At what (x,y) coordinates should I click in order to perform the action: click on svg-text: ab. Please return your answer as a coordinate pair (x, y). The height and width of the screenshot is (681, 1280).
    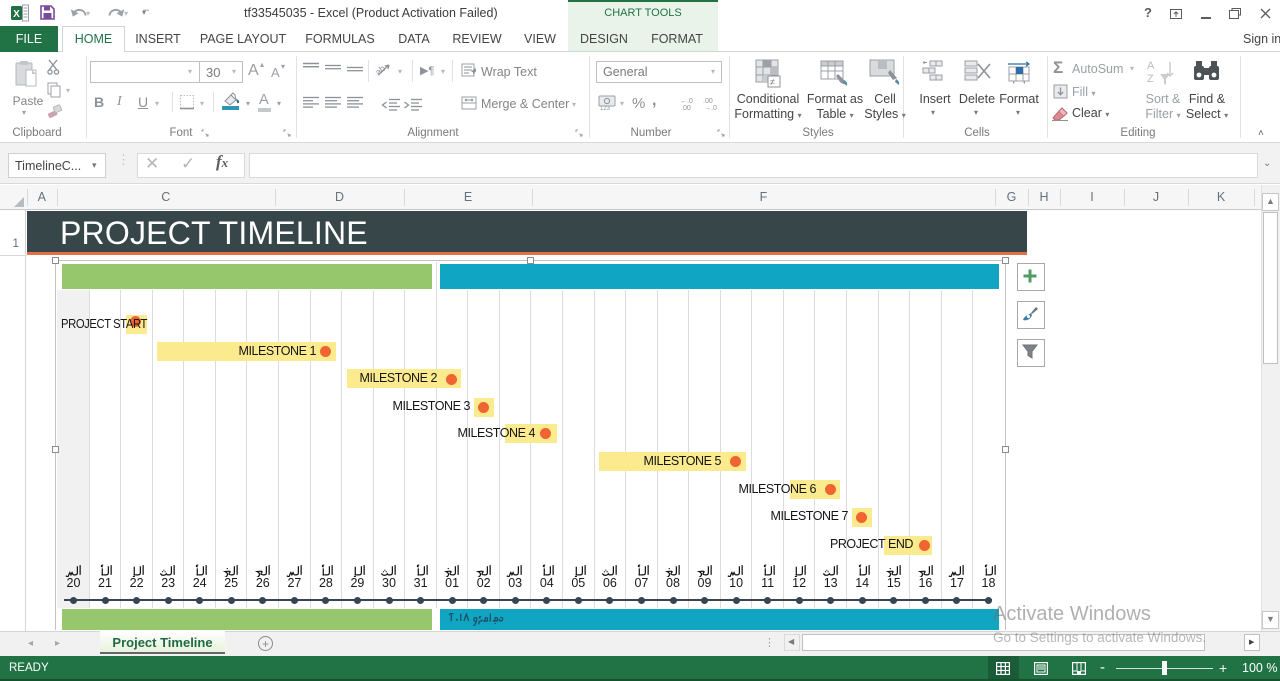
    Looking at the image, I should click on (381, 70).